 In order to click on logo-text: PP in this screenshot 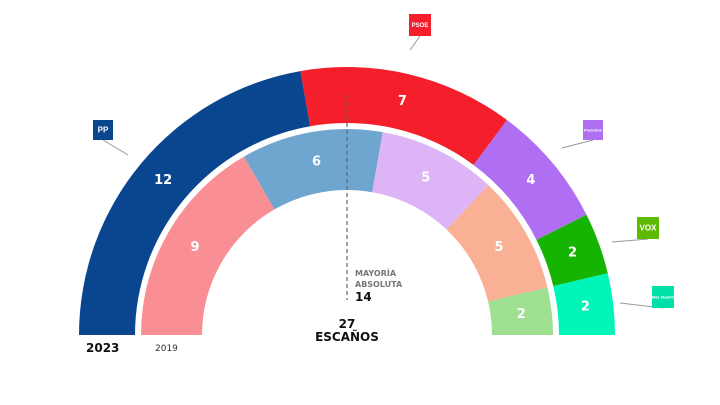, I will do `click(103, 130)`.